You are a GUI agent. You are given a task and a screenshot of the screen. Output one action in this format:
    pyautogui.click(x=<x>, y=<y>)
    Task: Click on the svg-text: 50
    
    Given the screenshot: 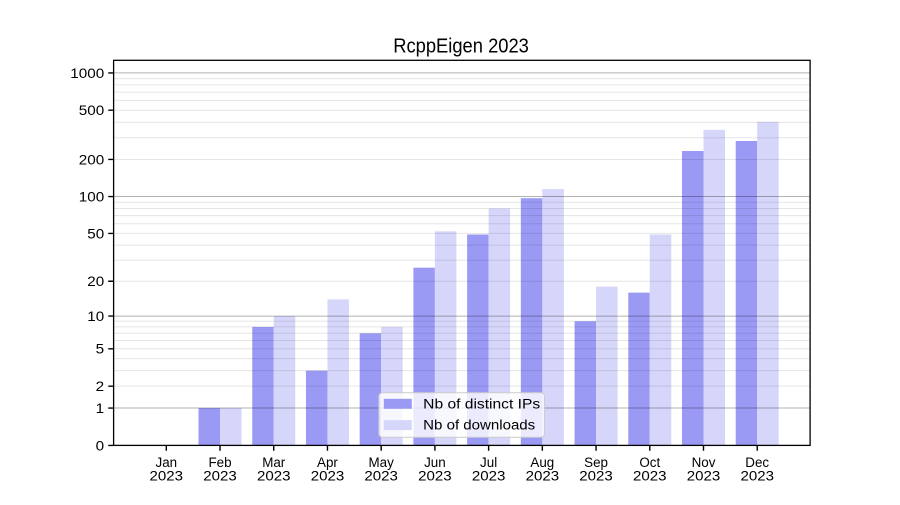 What is the action you would take?
    pyautogui.click(x=95, y=233)
    